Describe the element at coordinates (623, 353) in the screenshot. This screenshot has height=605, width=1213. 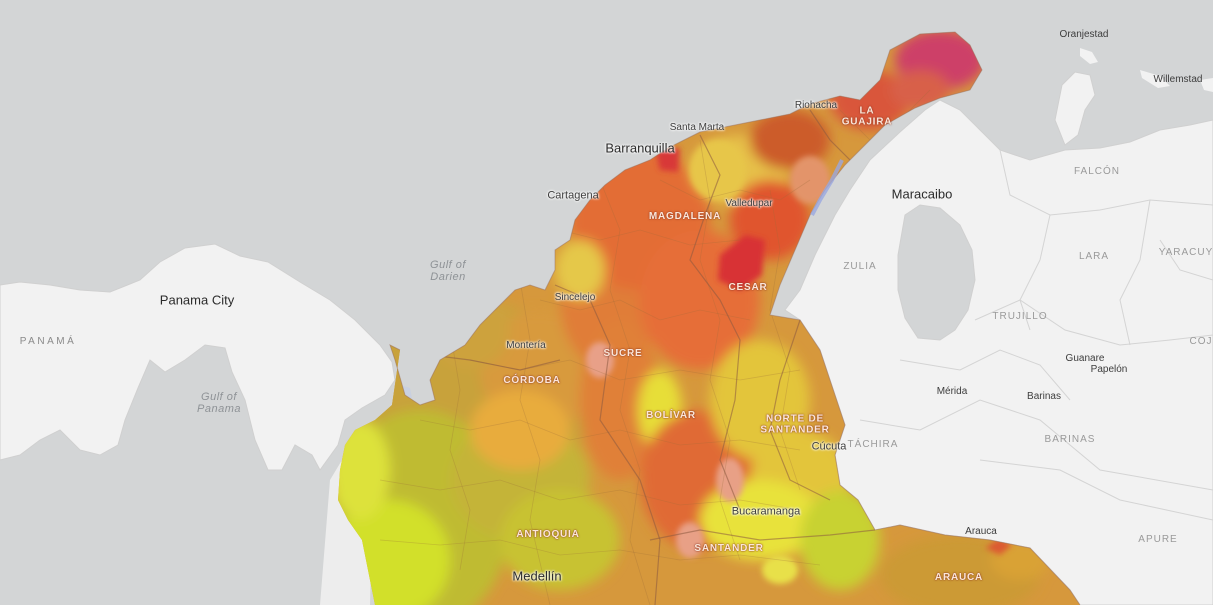
I see `dept-label-sucre: SUCRE` at that location.